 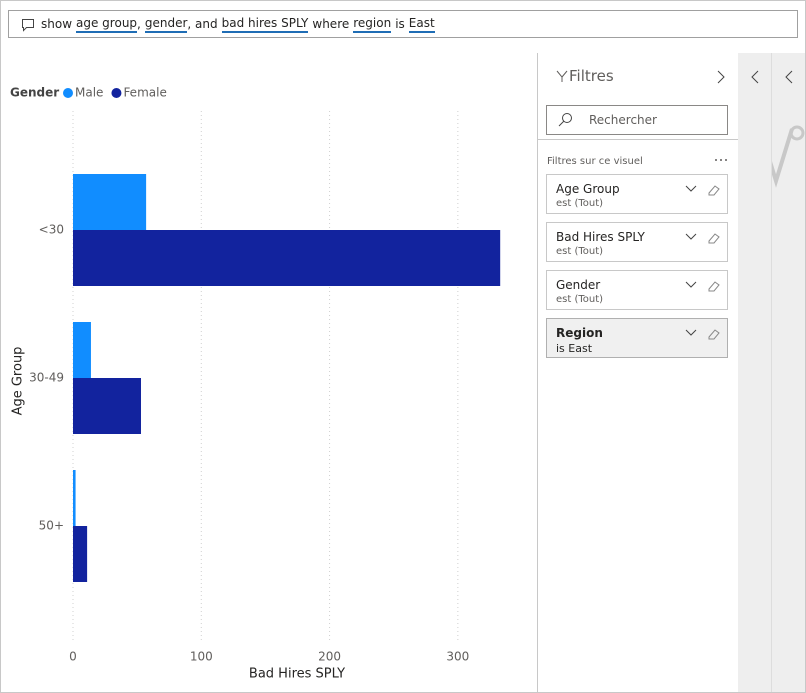 I want to click on y-tick-label: <30, so click(x=51, y=230).